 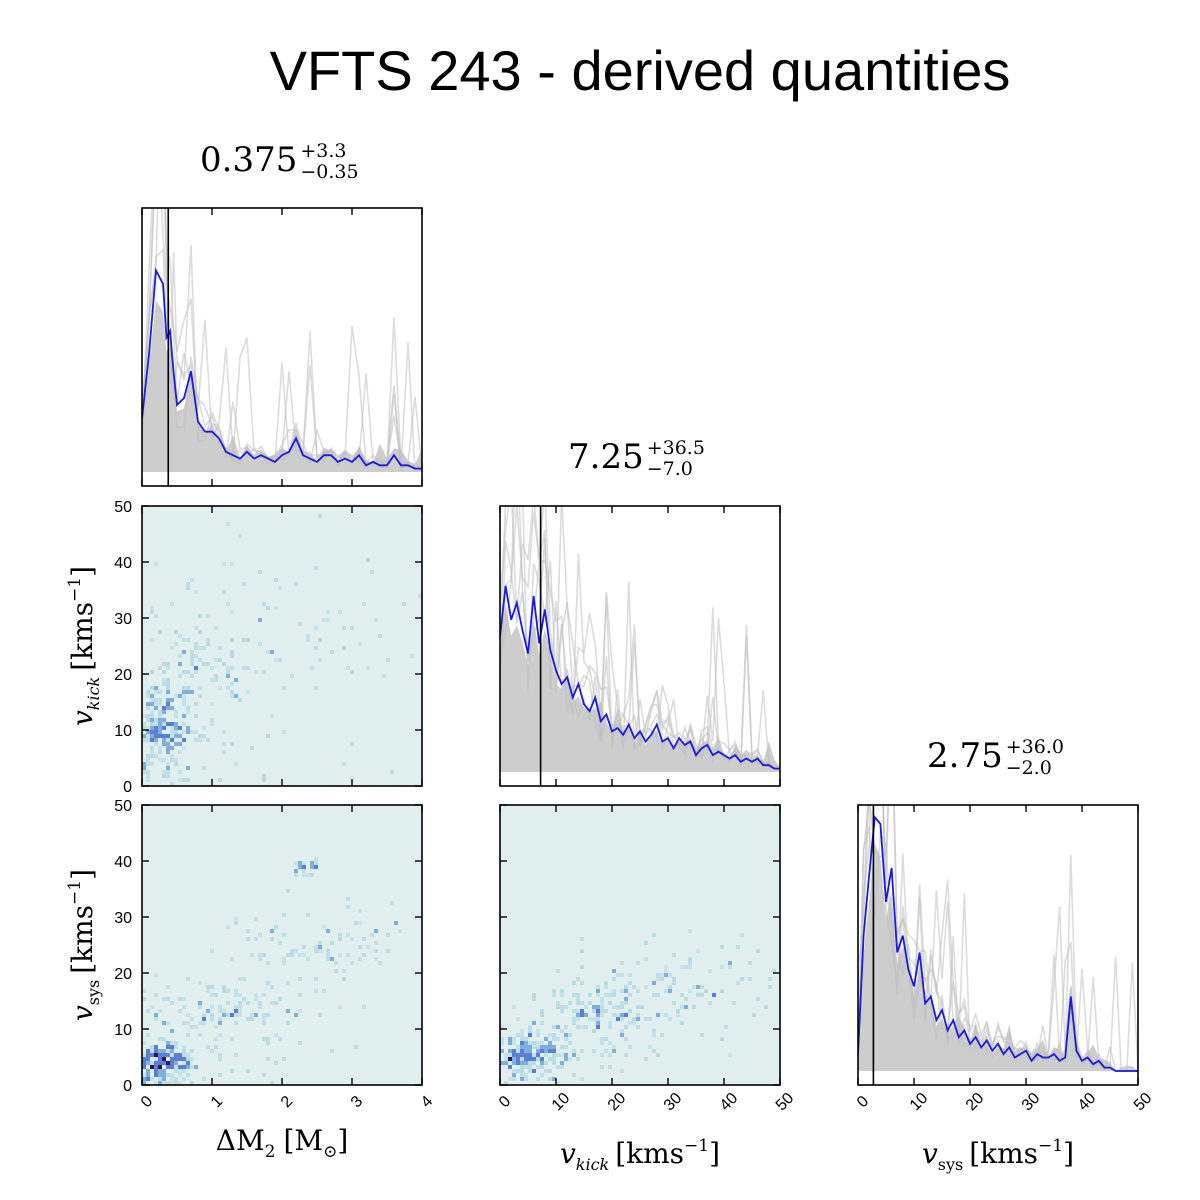 I want to click on x-label-dm2: ΔM2 [M⊙], so click(x=282, y=1143).